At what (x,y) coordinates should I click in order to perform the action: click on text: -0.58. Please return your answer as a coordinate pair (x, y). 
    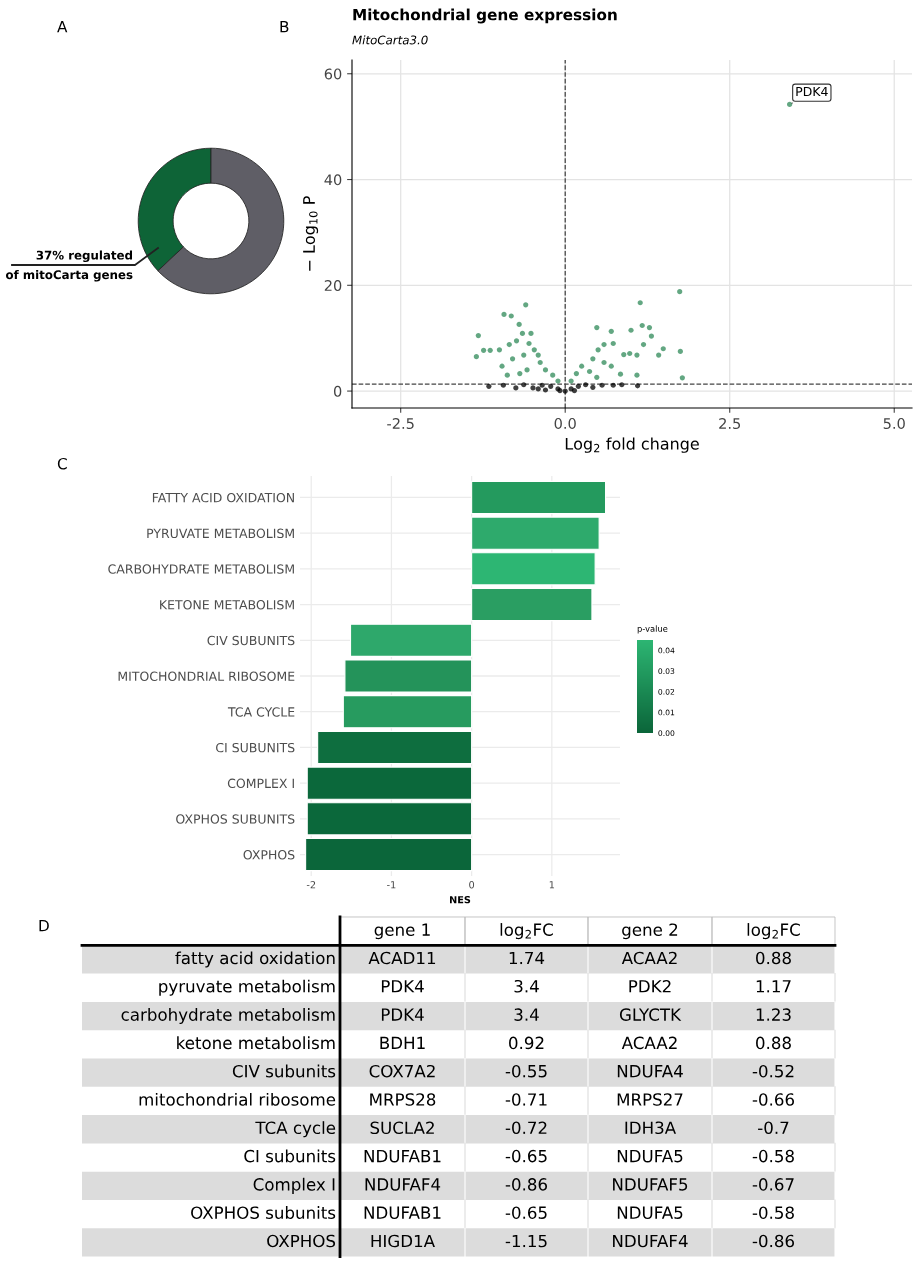
    Looking at the image, I should click on (773, 1212).